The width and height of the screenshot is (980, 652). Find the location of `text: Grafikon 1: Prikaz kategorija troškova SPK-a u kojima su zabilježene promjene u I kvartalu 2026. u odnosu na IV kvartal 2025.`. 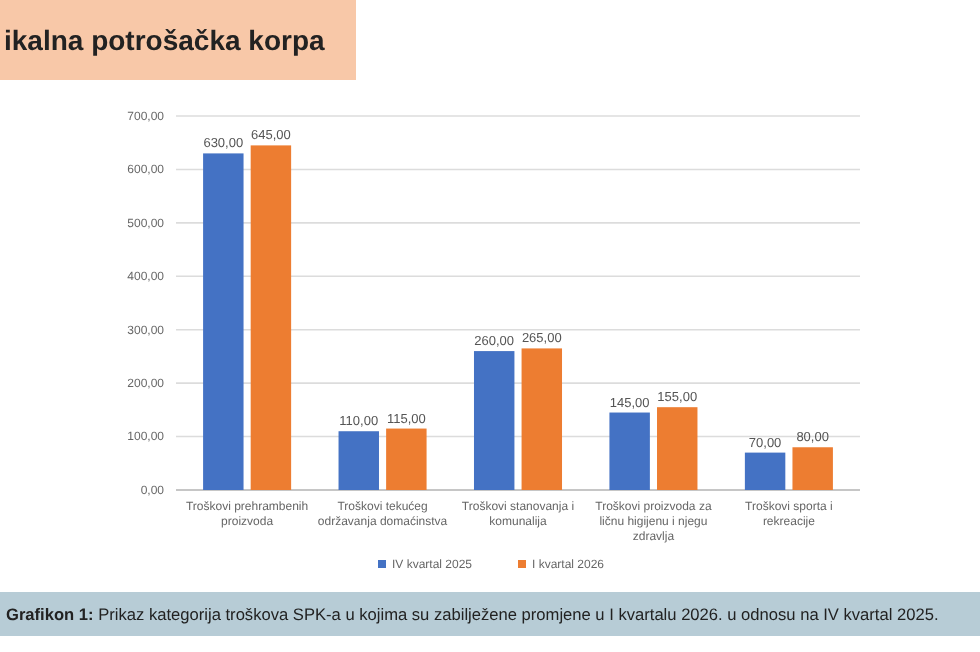

text: Grafikon 1: Prikaz kategorija troškova SPK-a u kojima su zabilježene promjene u I kvartalu 2026. u odnosu na IV kvartal 2025. is located at coordinates (472, 614).